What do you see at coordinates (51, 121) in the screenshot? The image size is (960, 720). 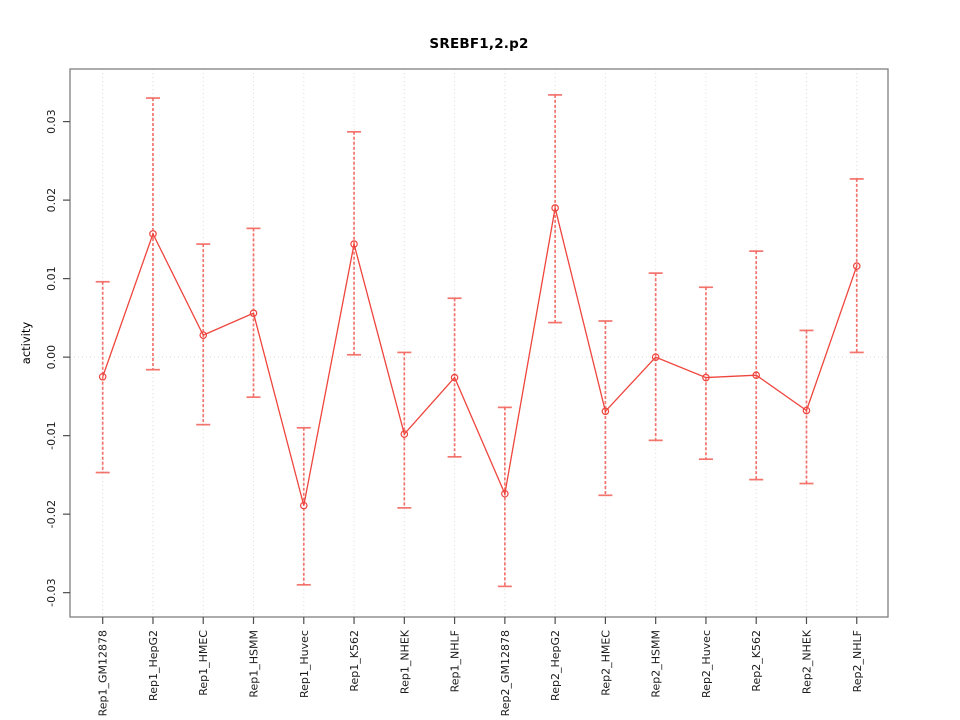 I see `y-tick-label: 0.03` at bounding box center [51, 121].